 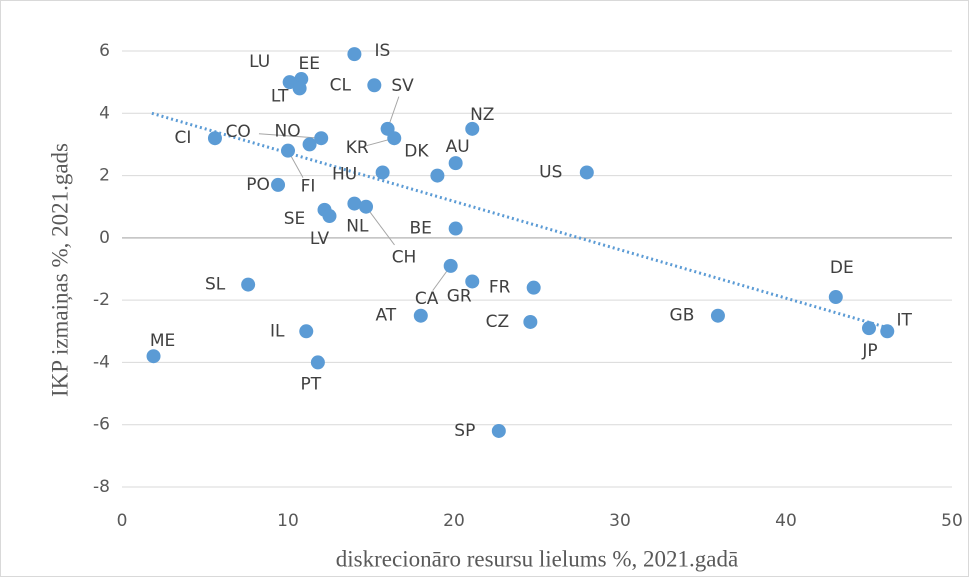 What do you see at coordinates (277, 331) in the screenshot?
I see `point-label: IL` at bounding box center [277, 331].